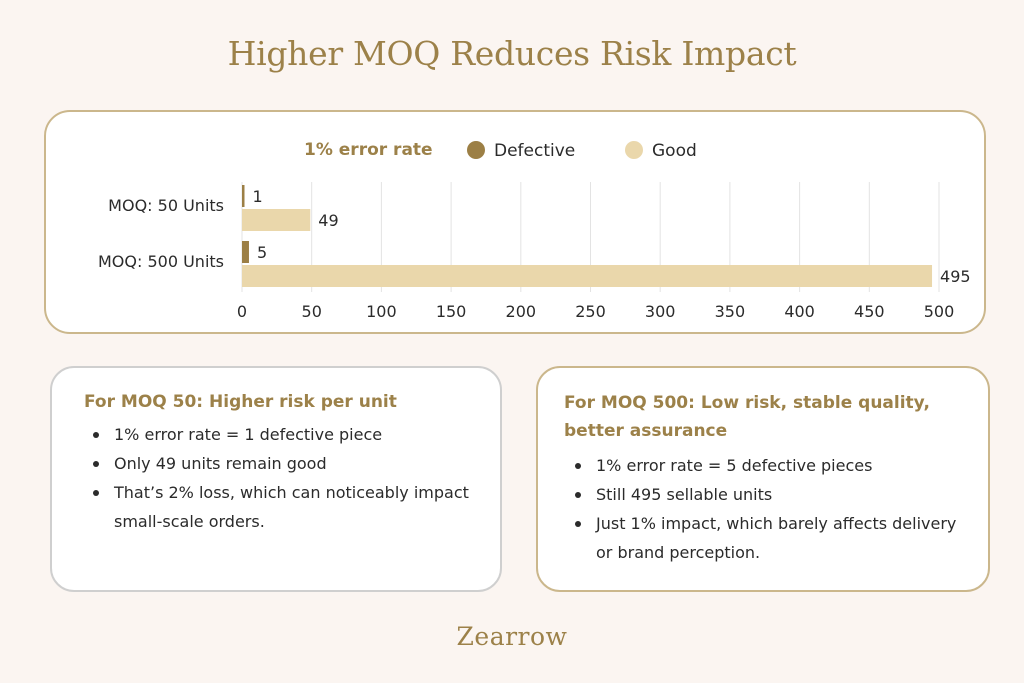  I want to click on x-tick-label: 450, so click(869, 311).